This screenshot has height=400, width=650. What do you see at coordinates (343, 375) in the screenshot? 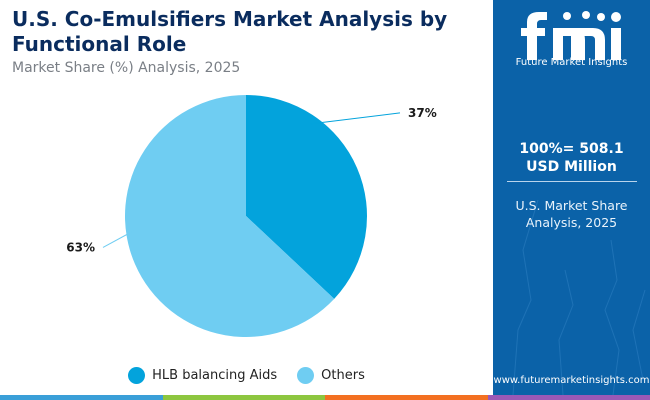
I see `legend-label: Others` at bounding box center [343, 375].